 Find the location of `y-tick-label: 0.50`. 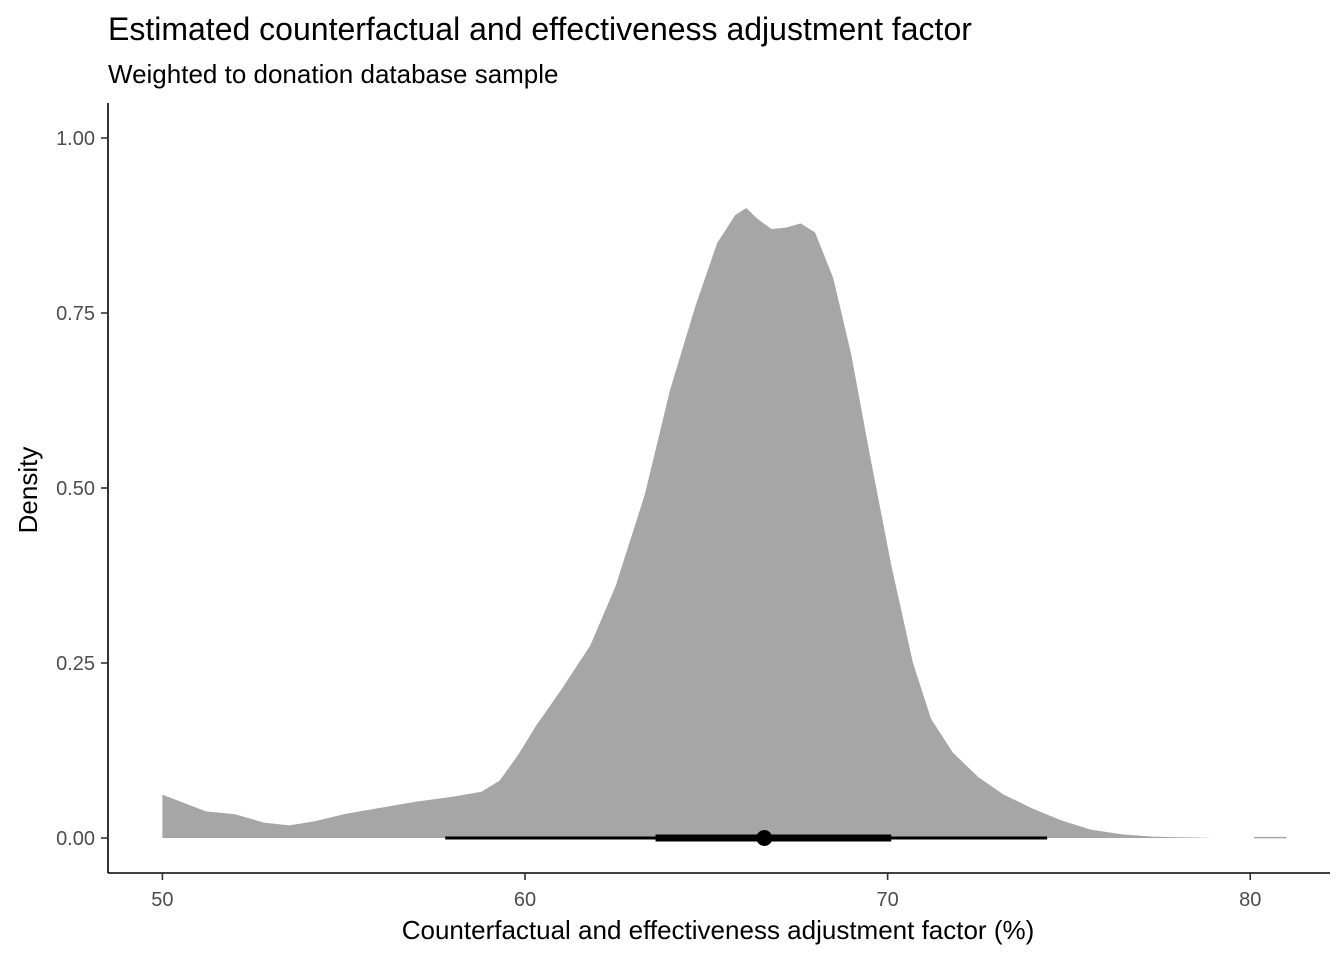

y-tick-label: 0.50 is located at coordinates (75, 489).